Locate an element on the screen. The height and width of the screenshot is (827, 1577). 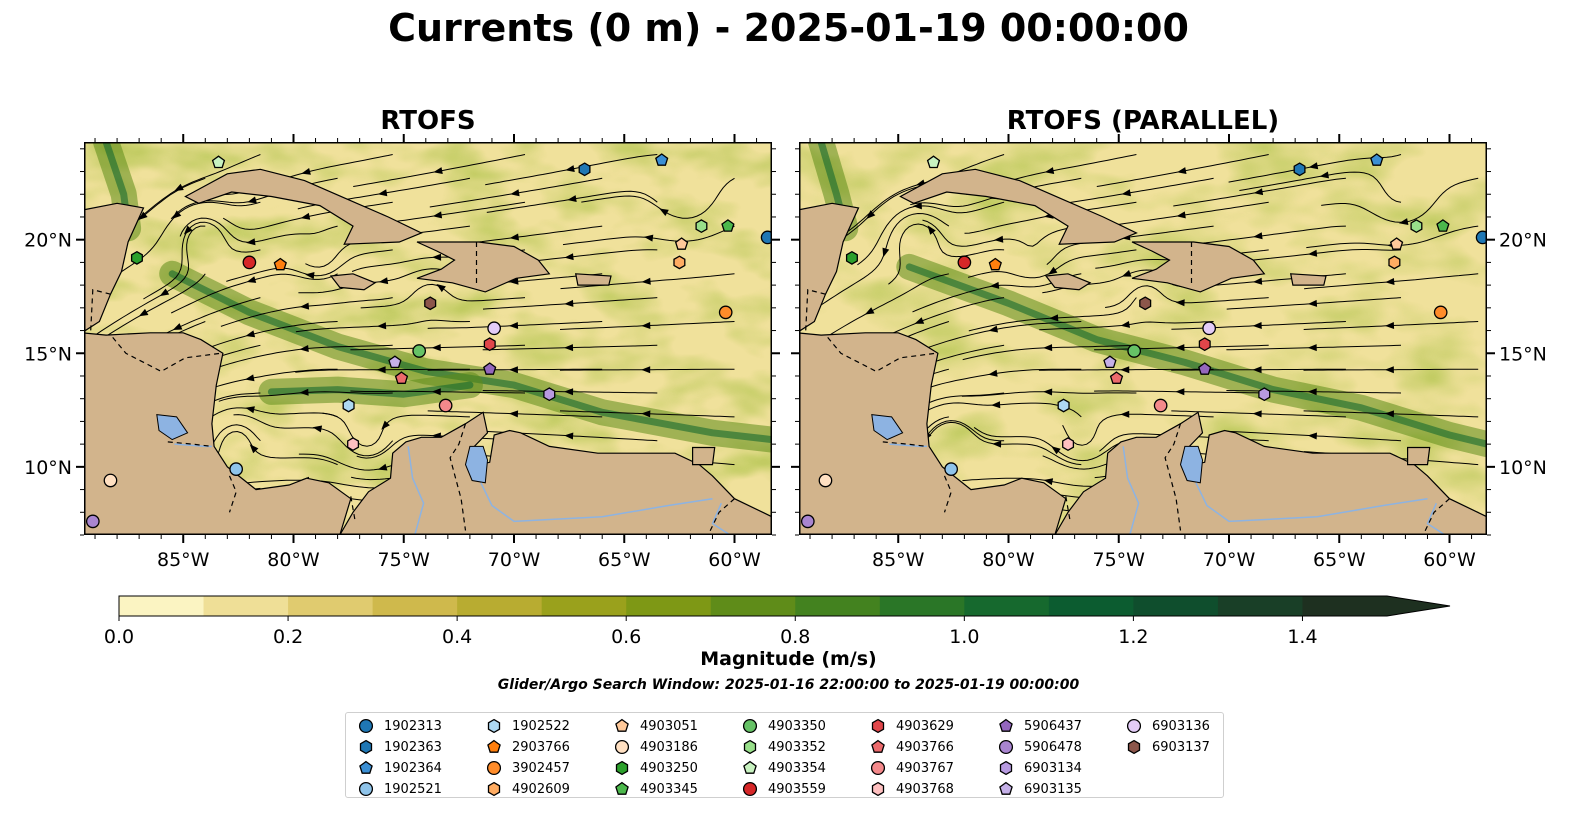
legend-label: 4903250 is located at coordinates (669, 768).